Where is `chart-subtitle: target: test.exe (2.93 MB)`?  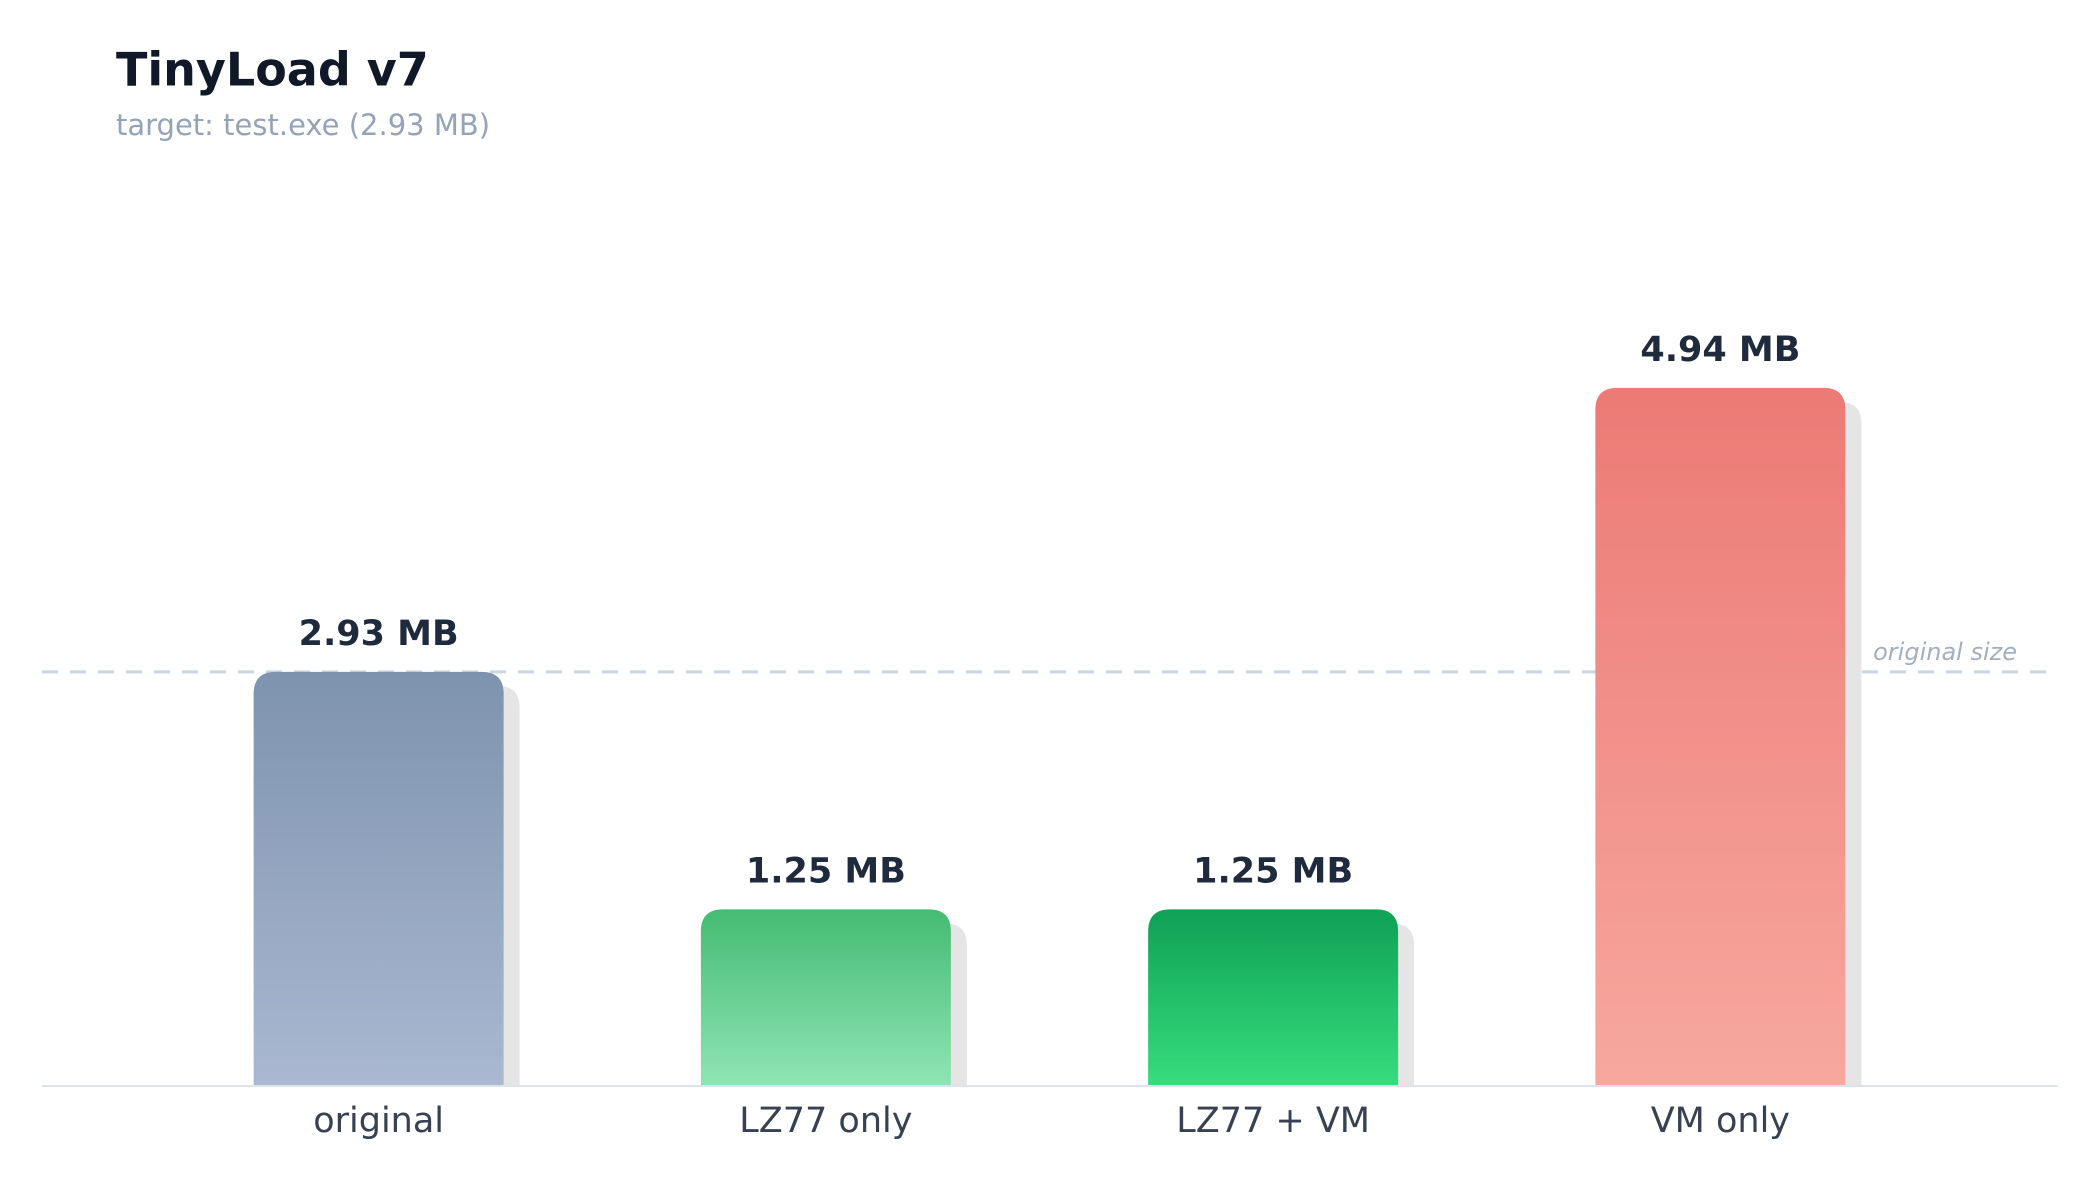
chart-subtitle: target: test.exe (2.93 MB) is located at coordinates (303, 125).